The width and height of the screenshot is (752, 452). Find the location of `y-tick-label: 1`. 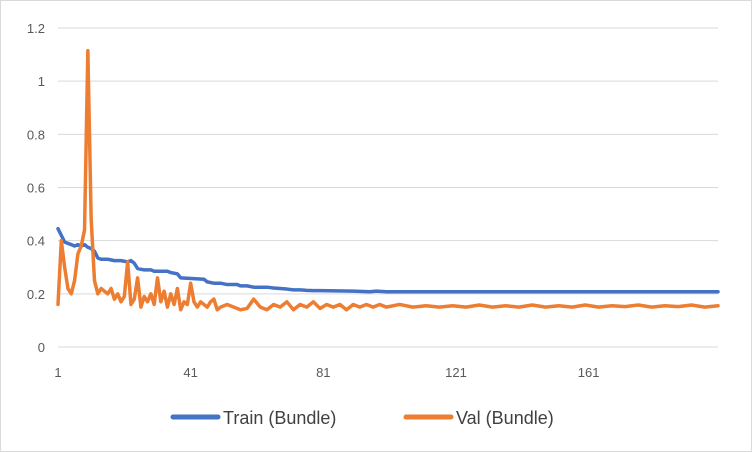

y-tick-label: 1 is located at coordinates (41, 81).